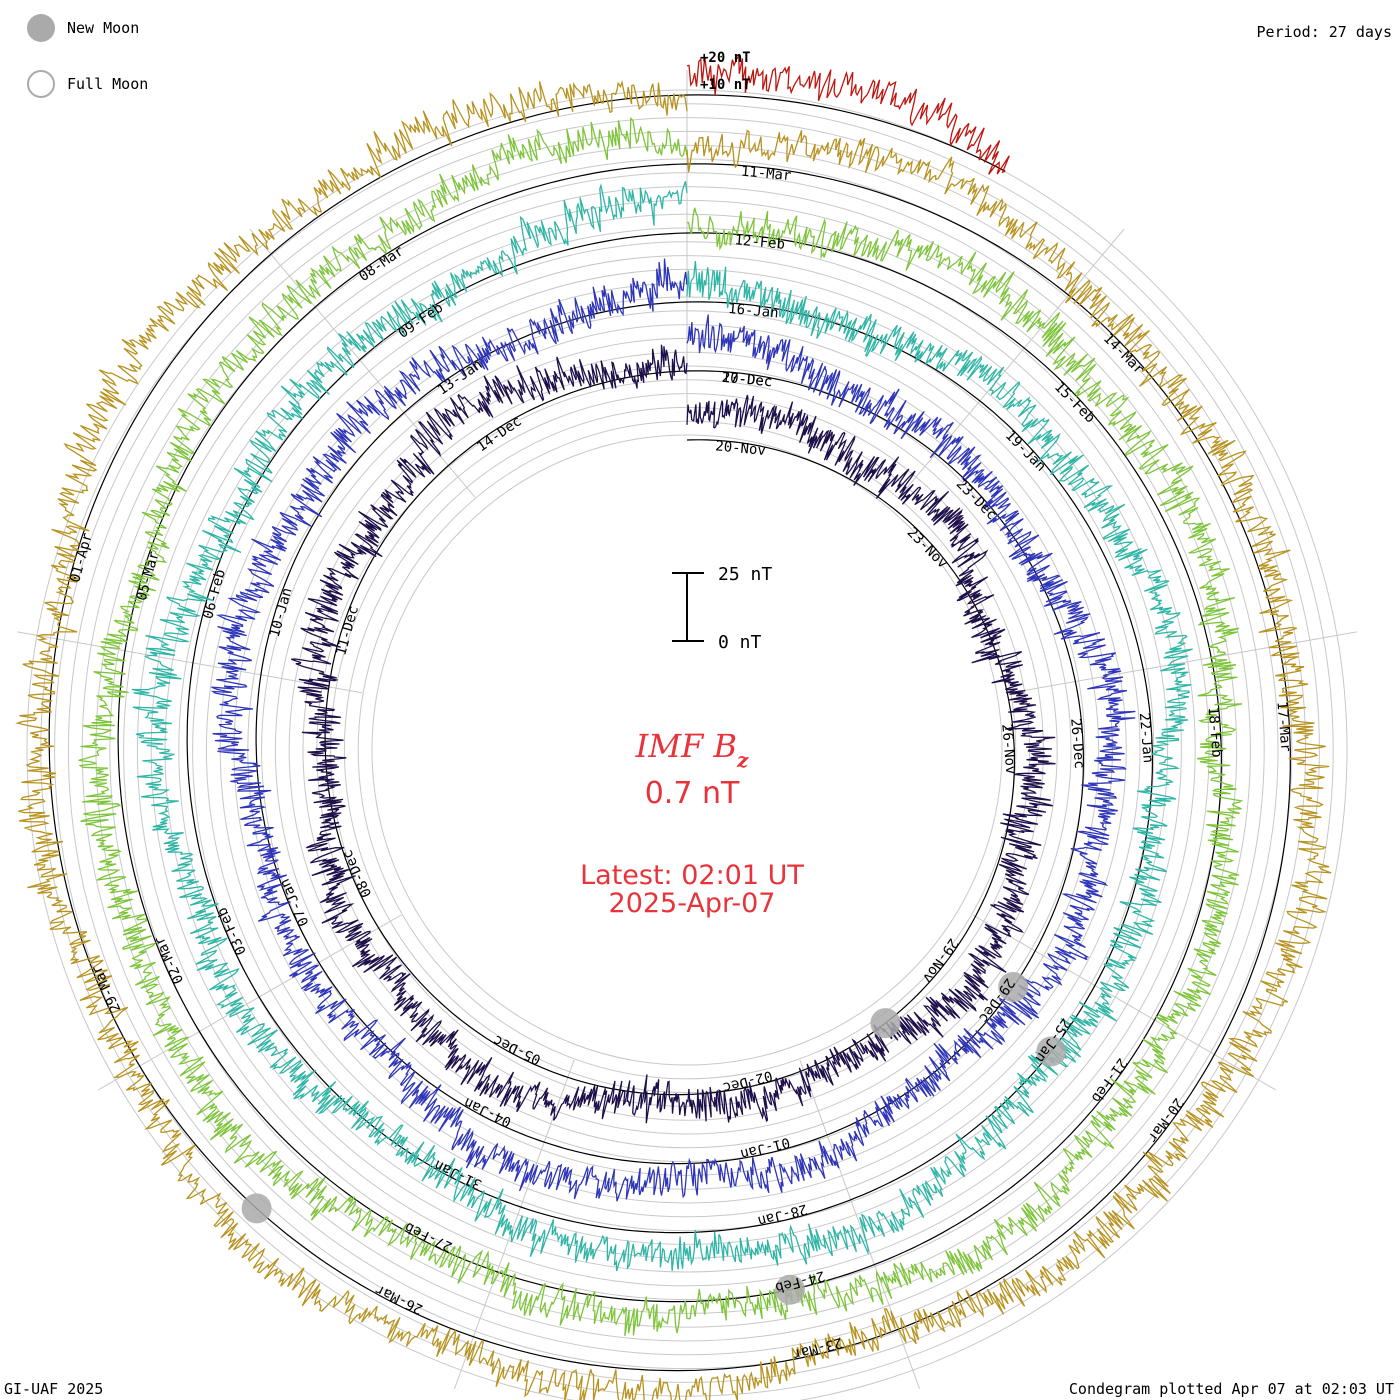  Describe the element at coordinates (103, 28) in the screenshot. I see `legend-new-moon-label: New Moon` at that location.